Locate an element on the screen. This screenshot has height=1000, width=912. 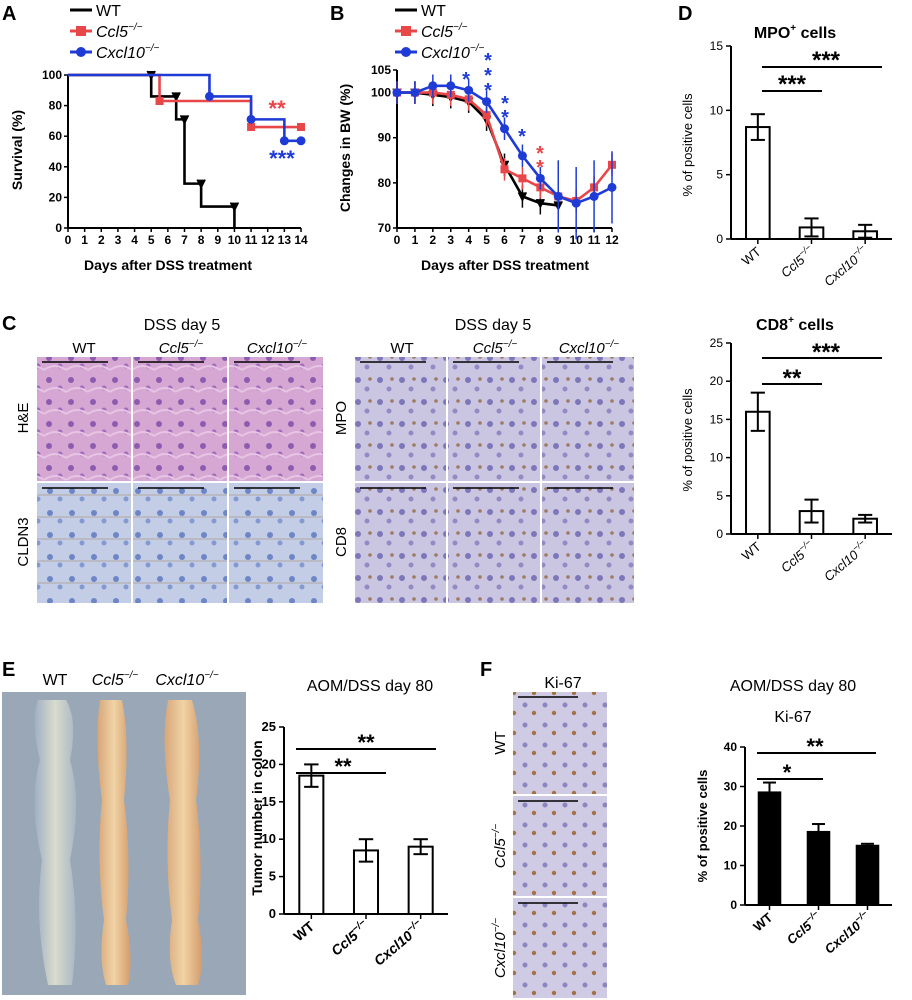
x-tick-label: 5 is located at coordinates (151, 240).